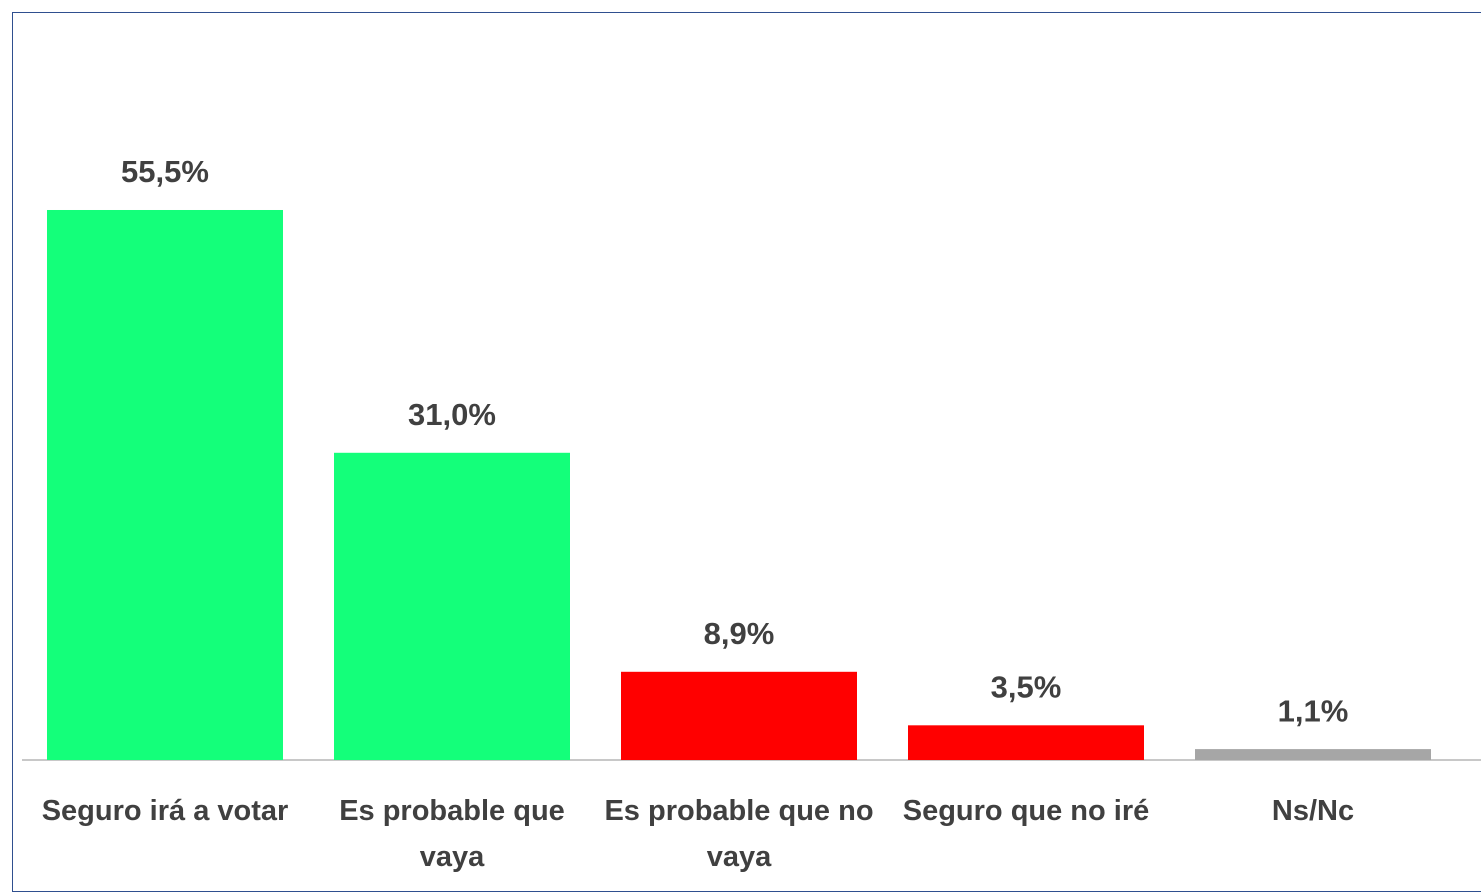  What do you see at coordinates (1313, 710) in the screenshot?
I see `data-label: 1,1%` at bounding box center [1313, 710].